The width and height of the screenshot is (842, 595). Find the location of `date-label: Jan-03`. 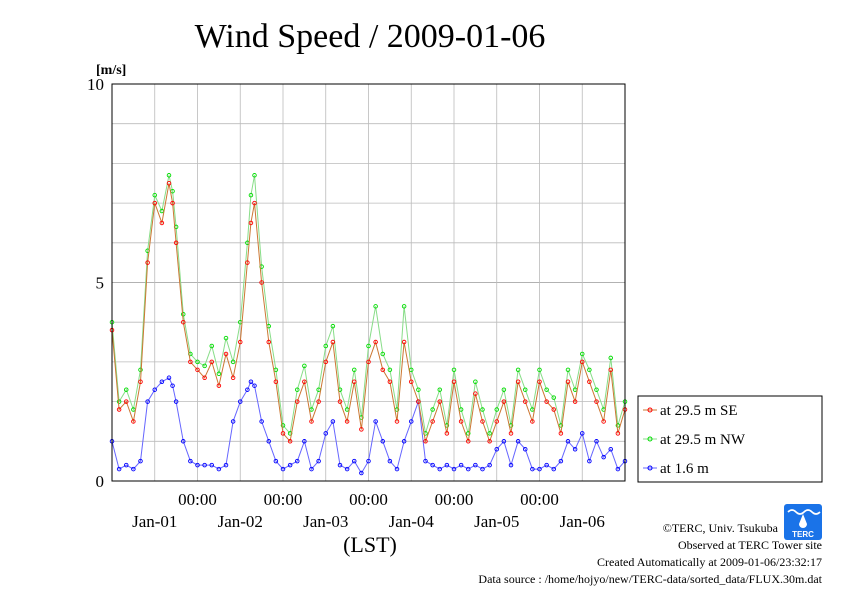

date-label: Jan-03 is located at coordinates (325, 521).